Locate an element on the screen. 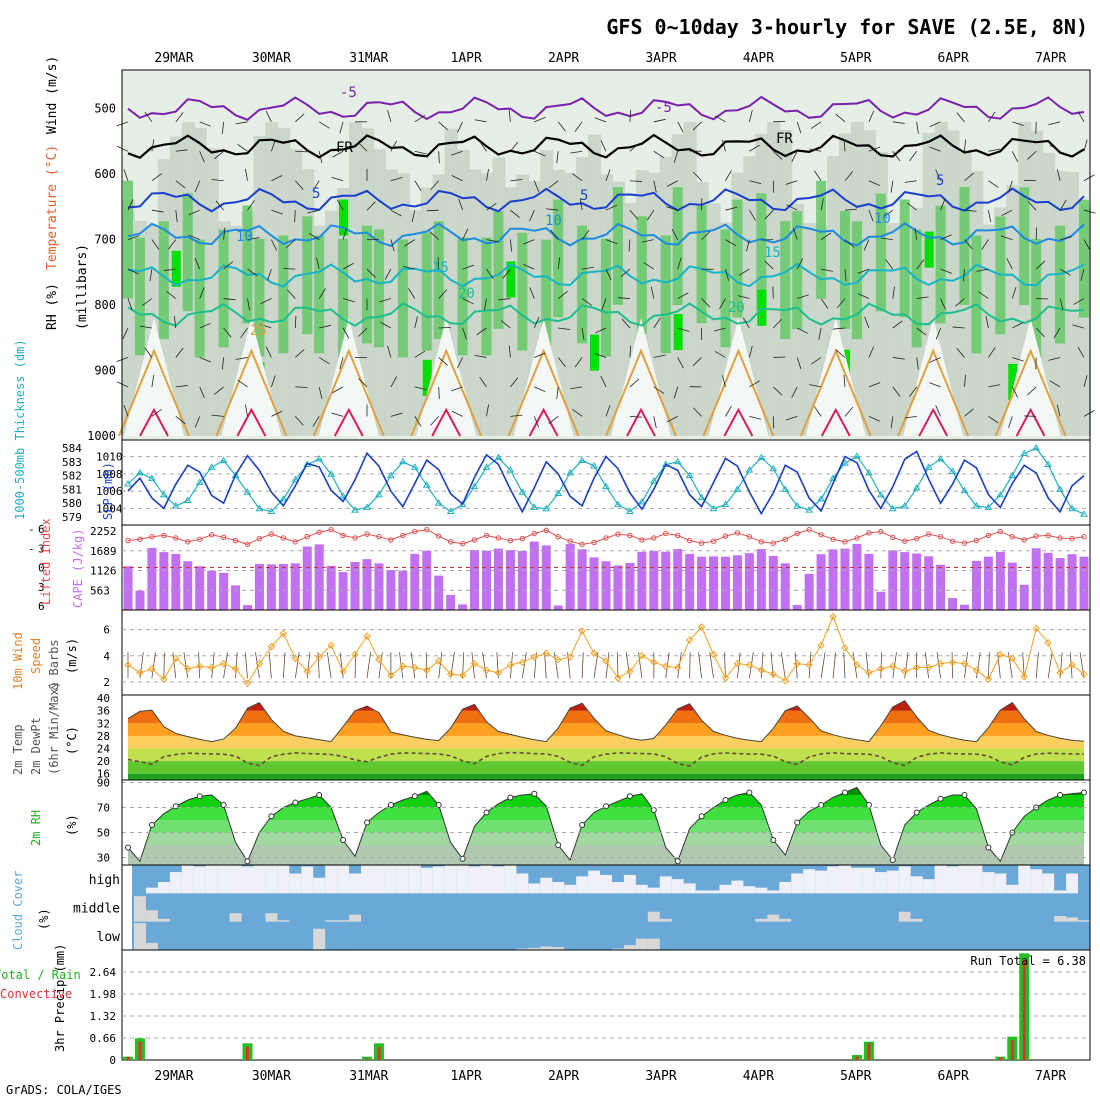 Image resolution: width=1100 pixels, height=1100 pixels. x-tick-label-top: 1APR is located at coordinates (466, 58).